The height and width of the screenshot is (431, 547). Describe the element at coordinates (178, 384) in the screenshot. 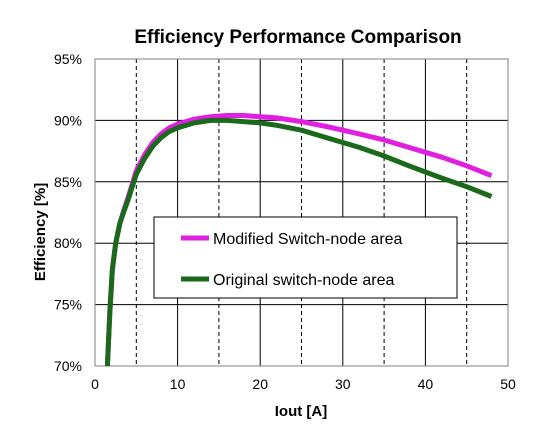

I see `x-tick-label: 10` at that location.